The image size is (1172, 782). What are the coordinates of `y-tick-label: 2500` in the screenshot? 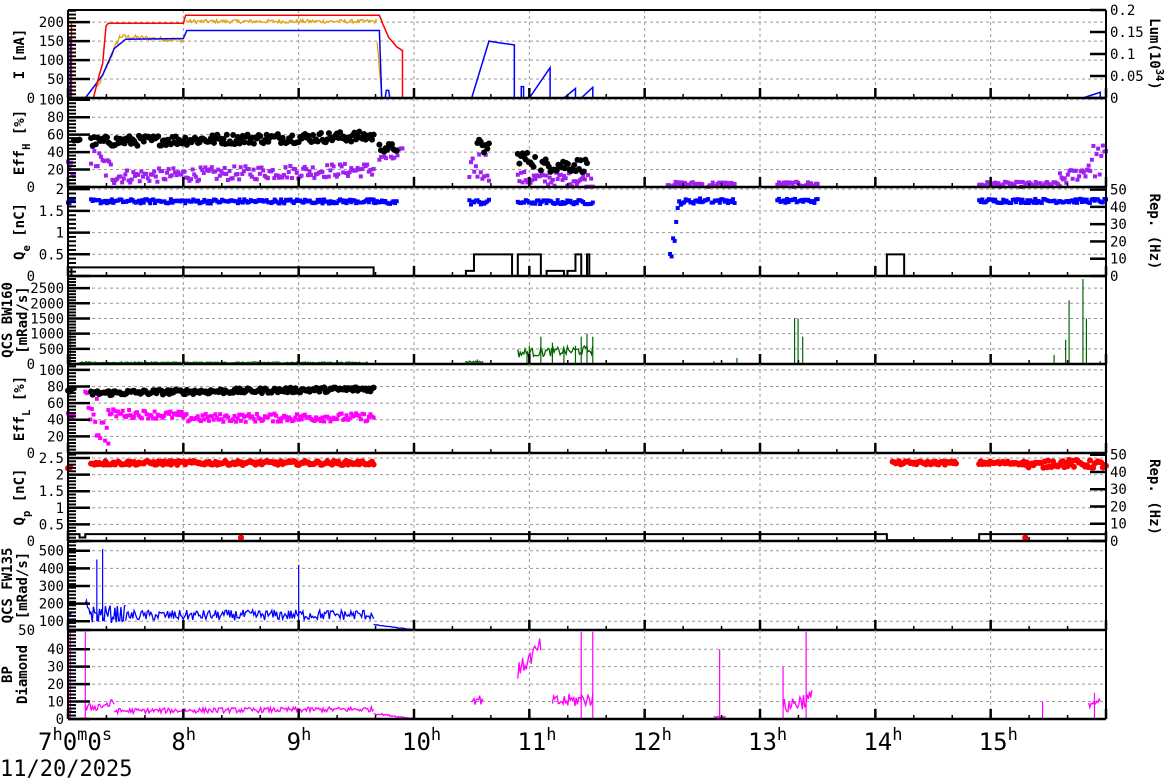 It's located at (47, 289).